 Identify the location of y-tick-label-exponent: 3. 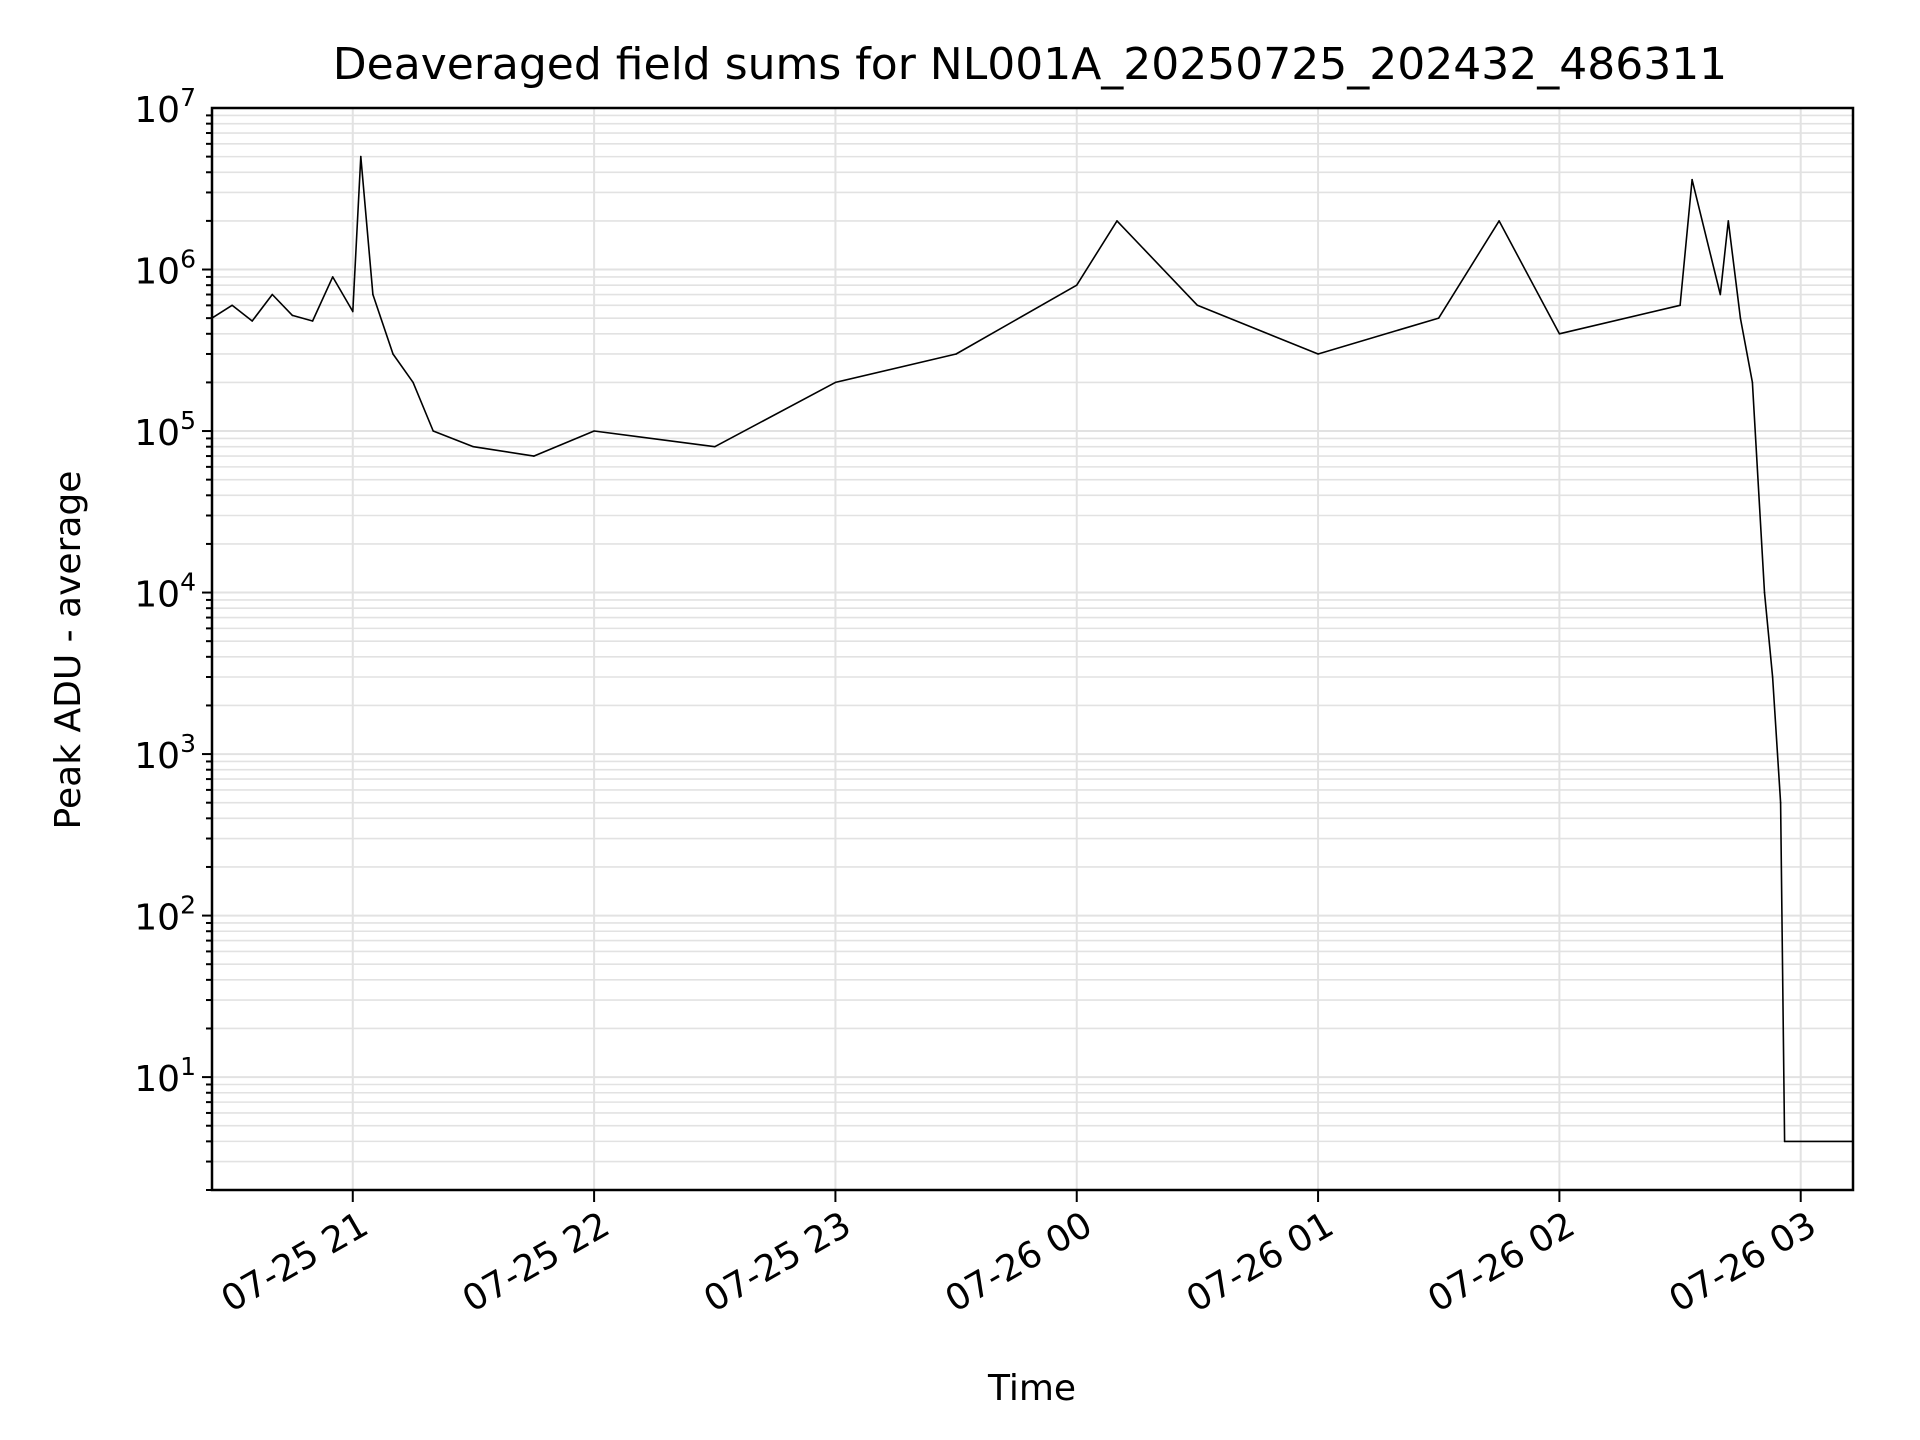
(188, 743).